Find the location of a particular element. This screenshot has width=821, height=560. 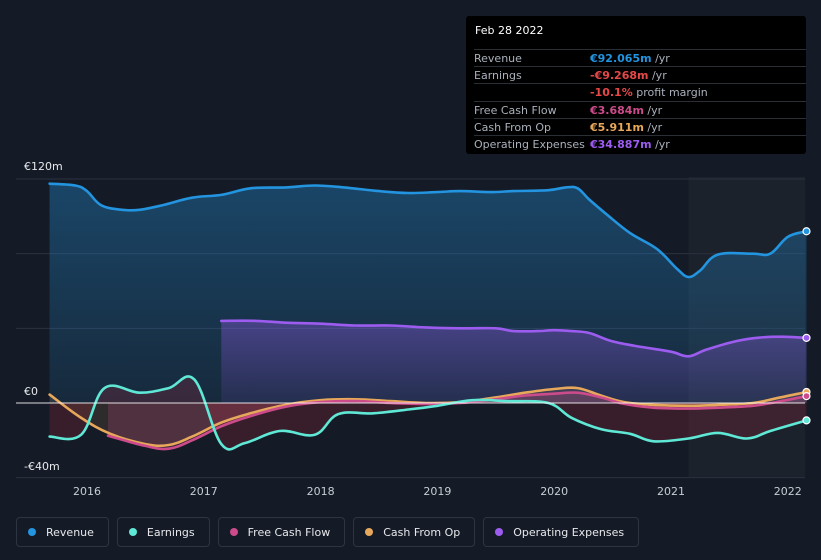

x-tick-label: 2021 is located at coordinates (671, 491).